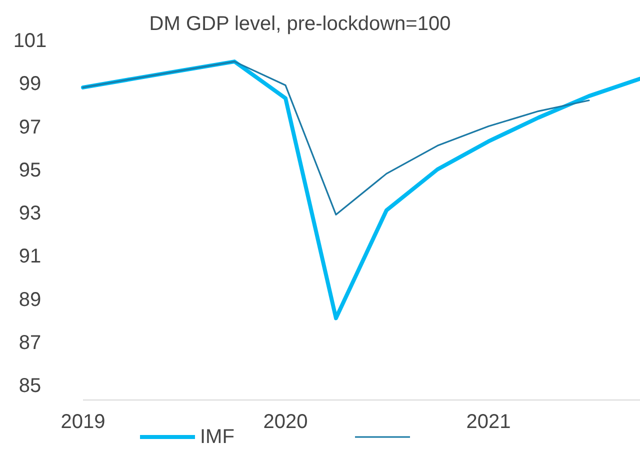  Describe the element at coordinates (30, 170) in the screenshot. I see `y-tick-label: 95` at that location.